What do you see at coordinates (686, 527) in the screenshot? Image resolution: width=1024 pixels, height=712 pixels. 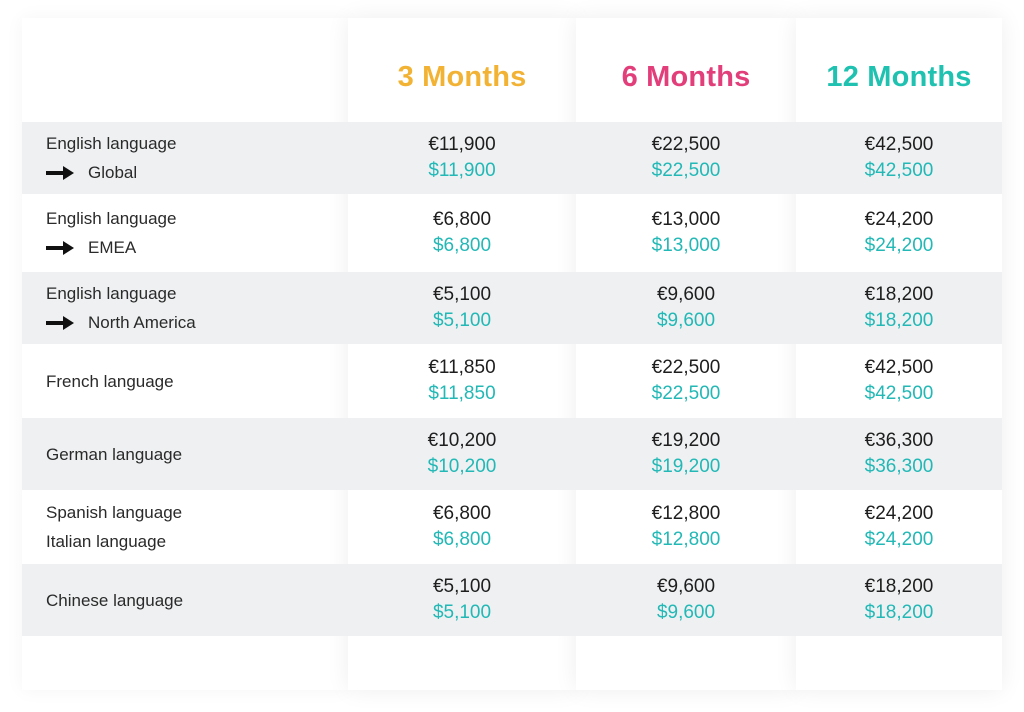 I see `price-cell: €12,800 $12,800` at bounding box center [686, 527].